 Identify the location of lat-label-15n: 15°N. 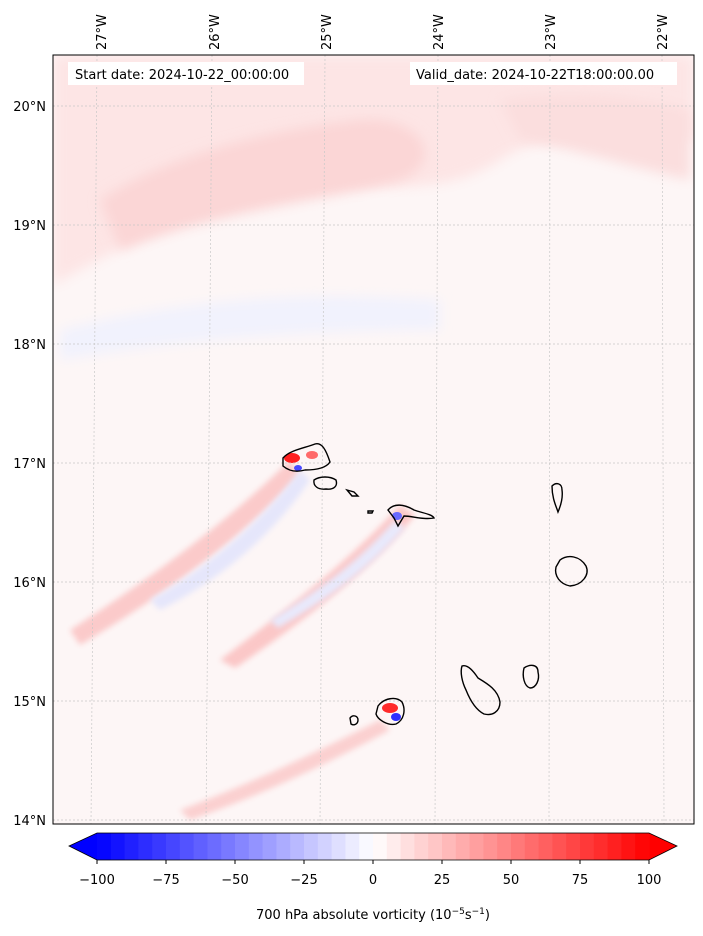
(29, 702).